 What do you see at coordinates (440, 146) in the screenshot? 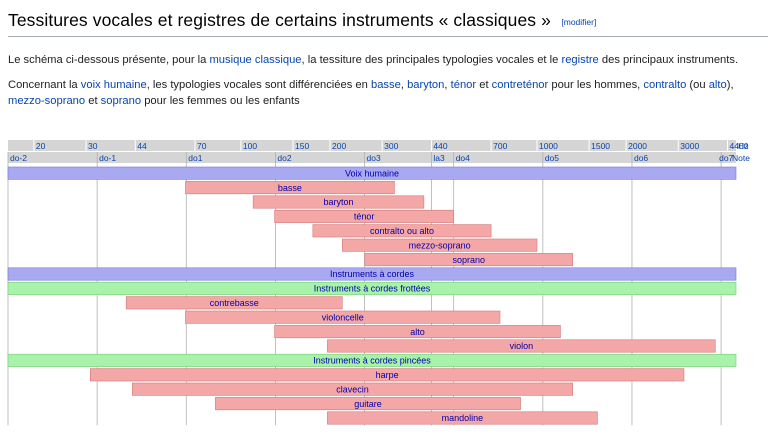
I see `hz-tick-label: 440` at bounding box center [440, 146].